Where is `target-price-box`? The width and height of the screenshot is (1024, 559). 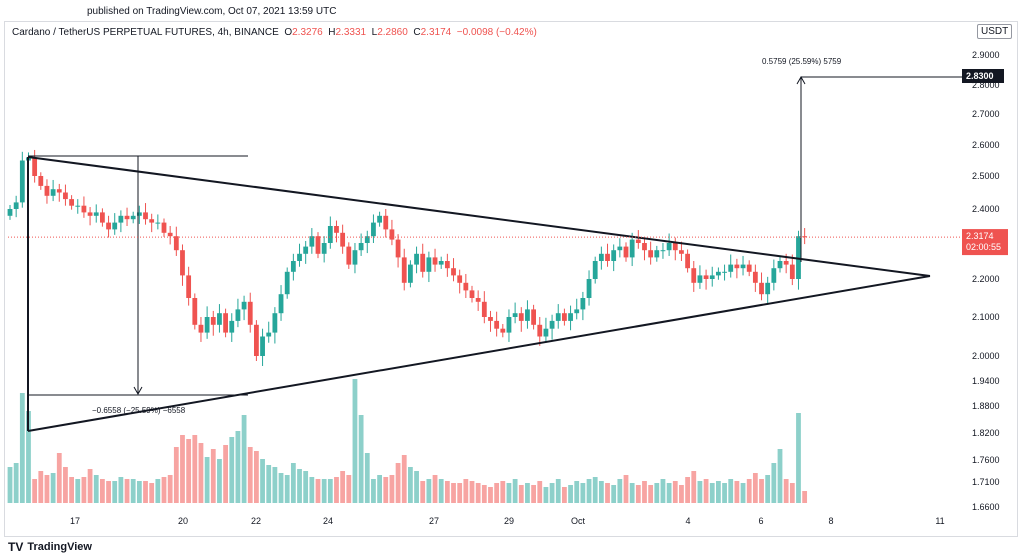
target-price-box is located at coordinates (983, 76).